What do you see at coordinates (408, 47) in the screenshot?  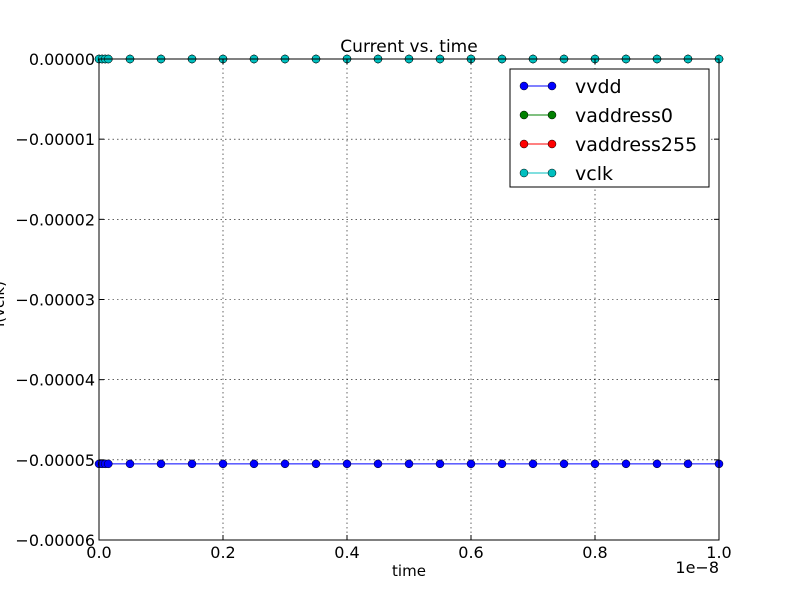 I see `chart-title: Current vs. time` at bounding box center [408, 47].